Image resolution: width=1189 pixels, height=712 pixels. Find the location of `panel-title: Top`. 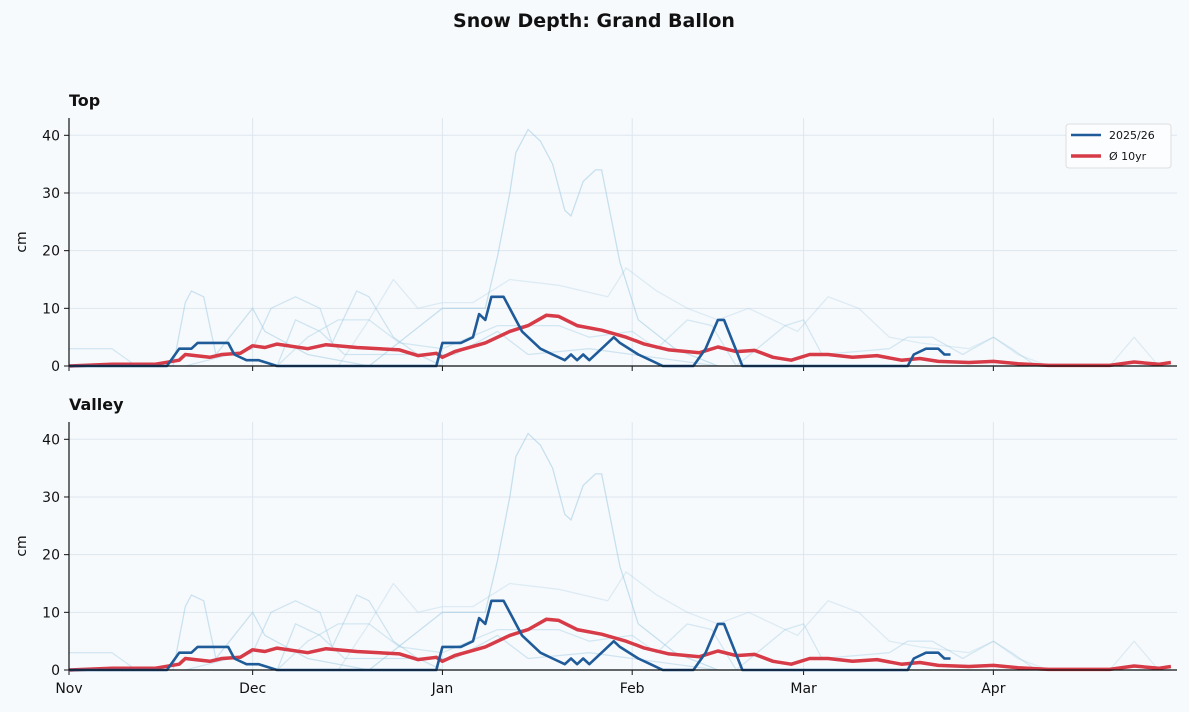

panel-title: Top is located at coordinates (84, 100).